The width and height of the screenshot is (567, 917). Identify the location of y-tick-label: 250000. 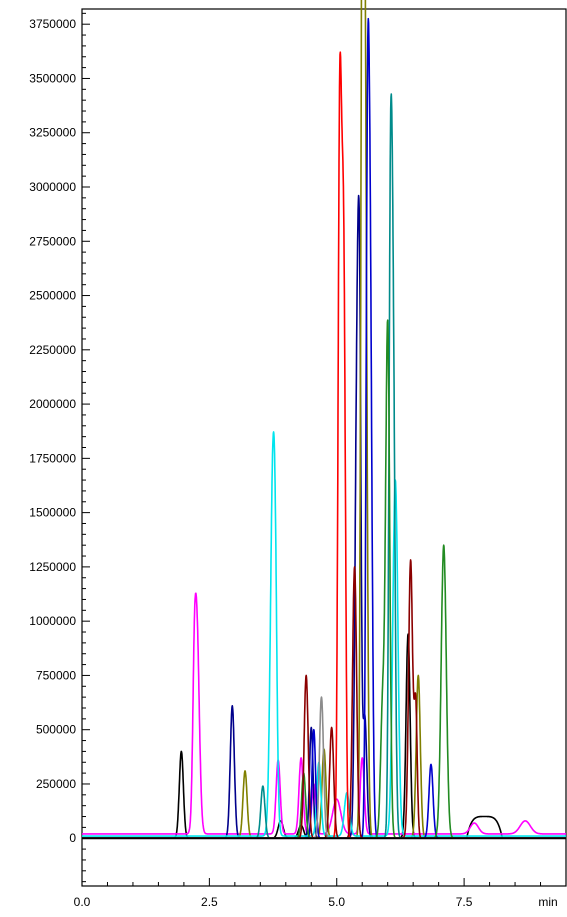
(56, 784).